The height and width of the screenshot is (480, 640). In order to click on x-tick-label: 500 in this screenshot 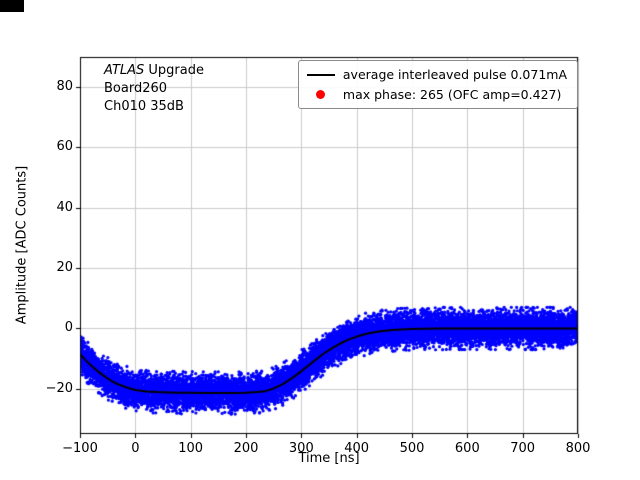, I will do `click(412, 448)`.